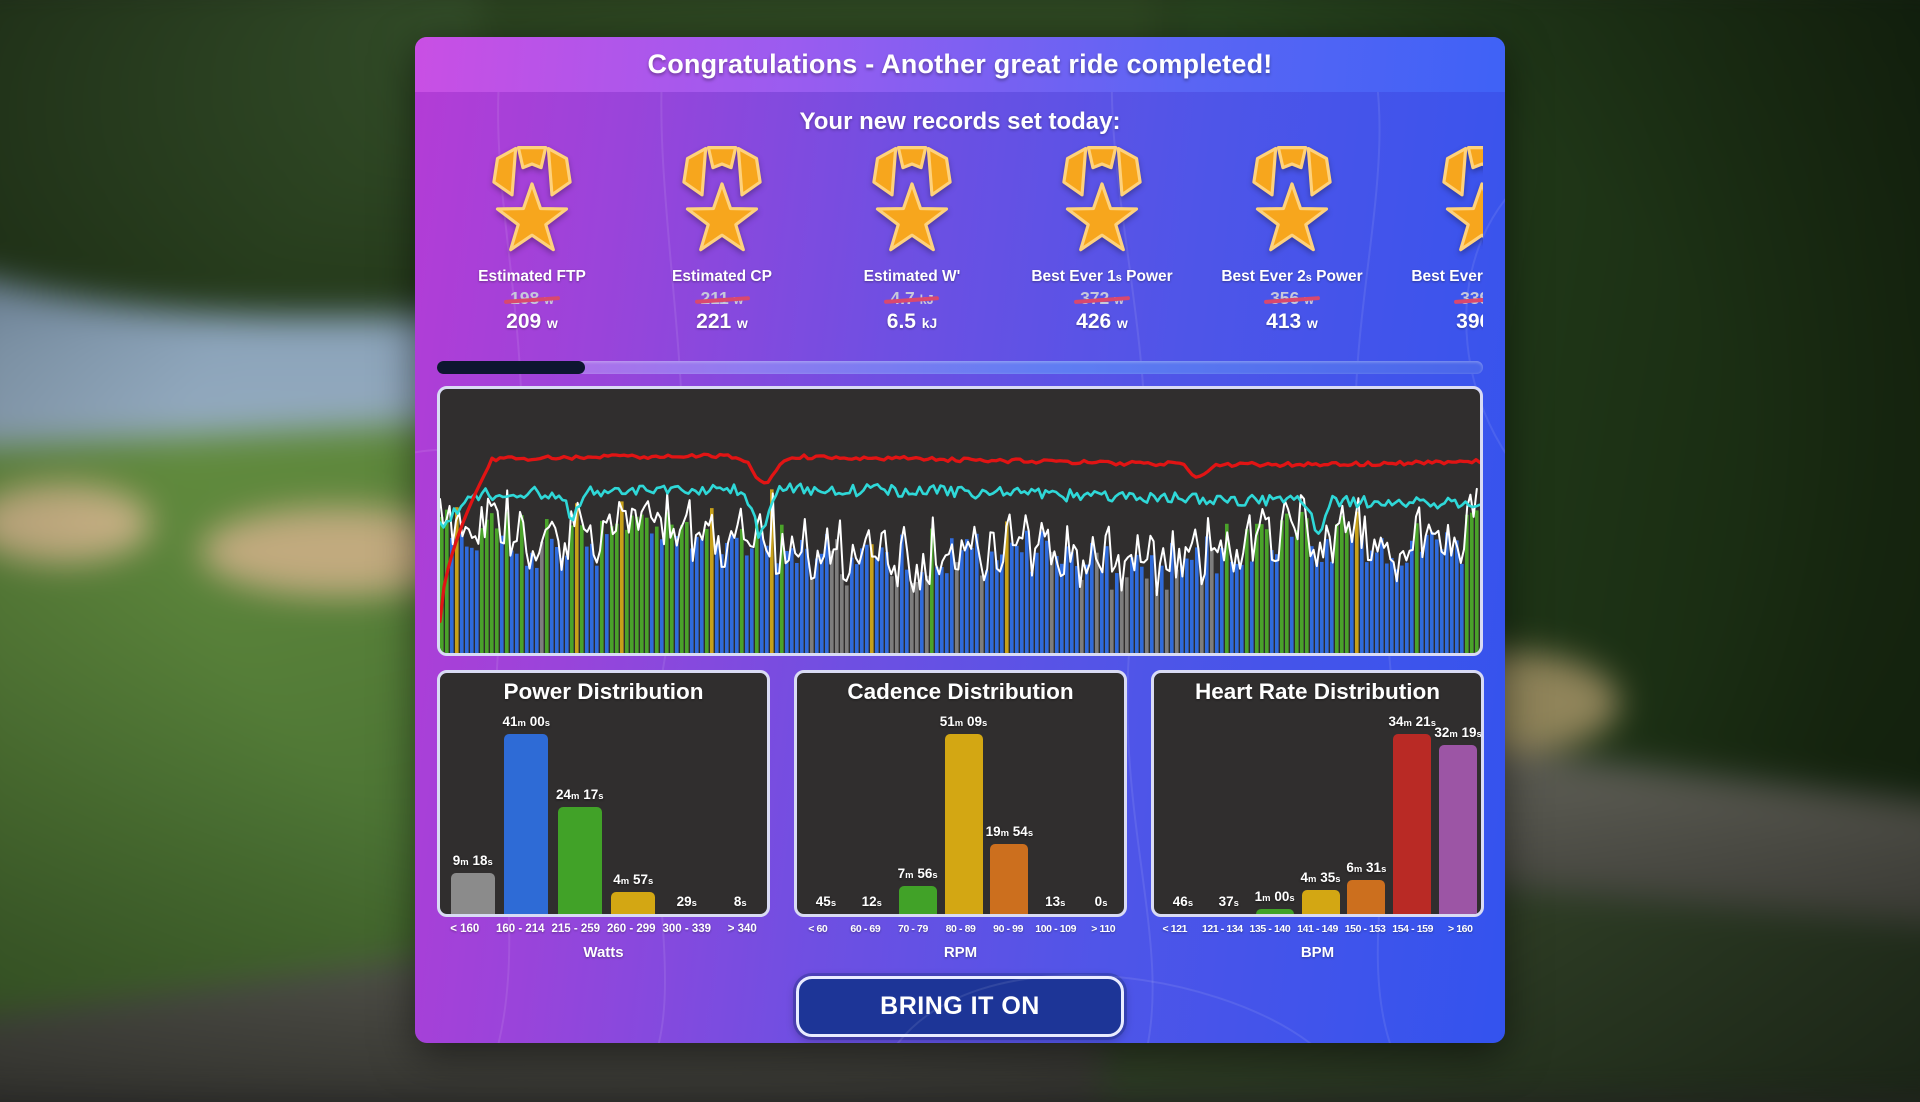 Image resolution: width=1920 pixels, height=1102 pixels. Describe the element at coordinates (632, 929) in the screenshot. I see `x-axis-tick: 260 - 299` at that location.